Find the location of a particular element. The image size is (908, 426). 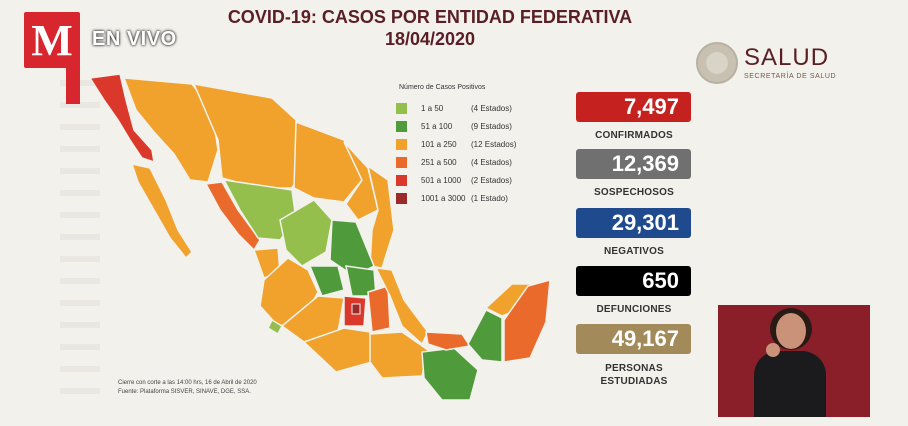

state-chihuahua is located at coordinates (250, 136).